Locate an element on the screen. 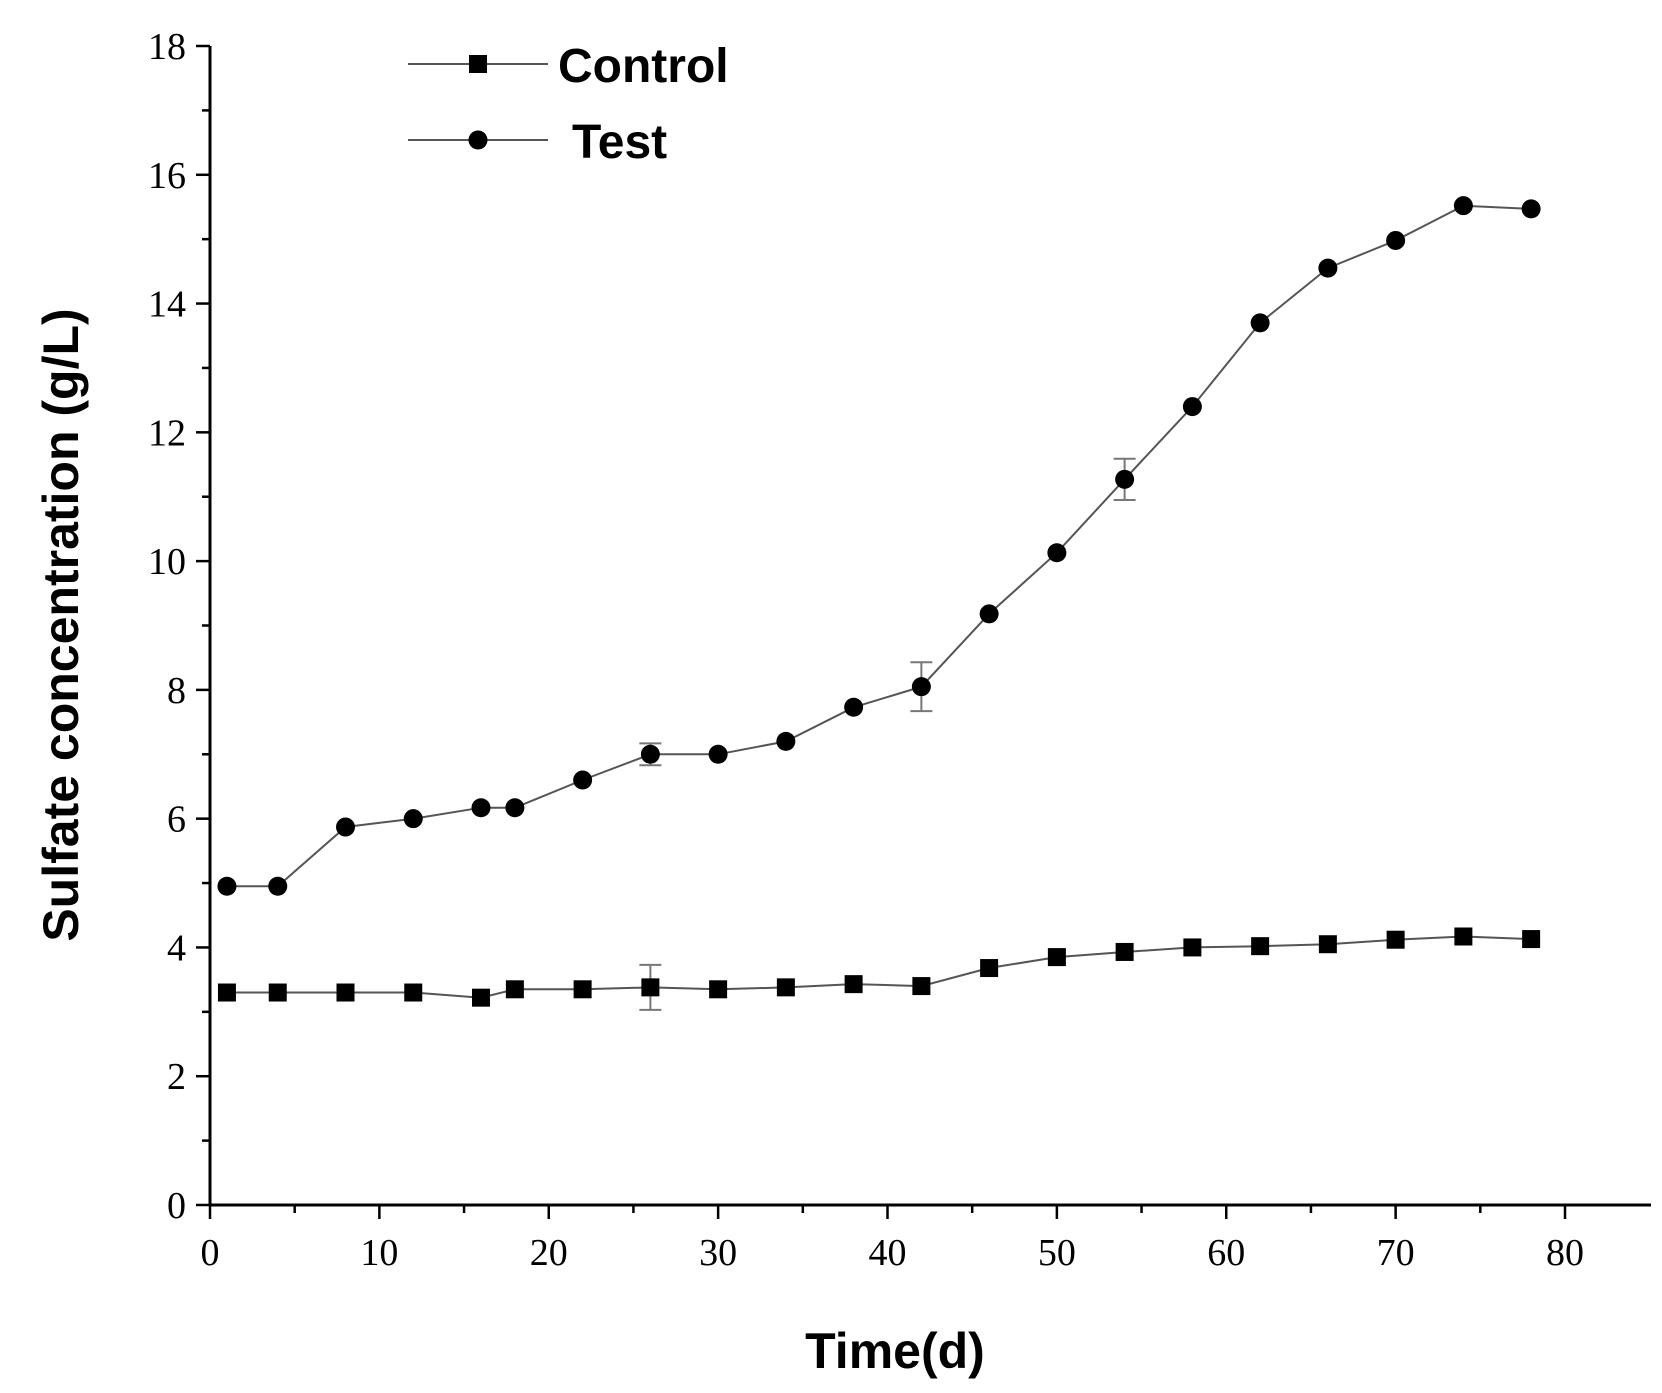 The height and width of the screenshot is (1393, 1662). y-axis-title: Sulfate concentration (g/L) is located at coordinates (61, 624).